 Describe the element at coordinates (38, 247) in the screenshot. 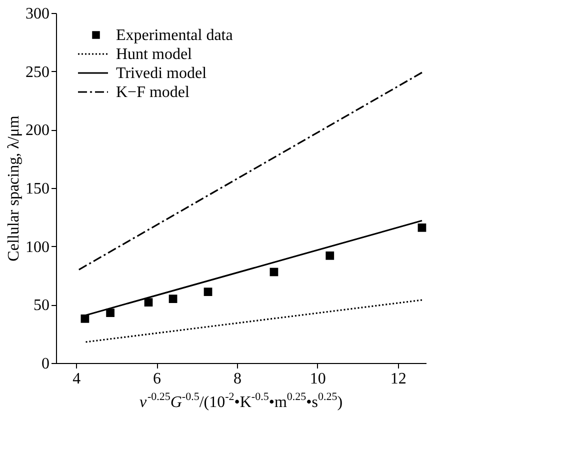

I see `y-tick-label: 100` at that location.